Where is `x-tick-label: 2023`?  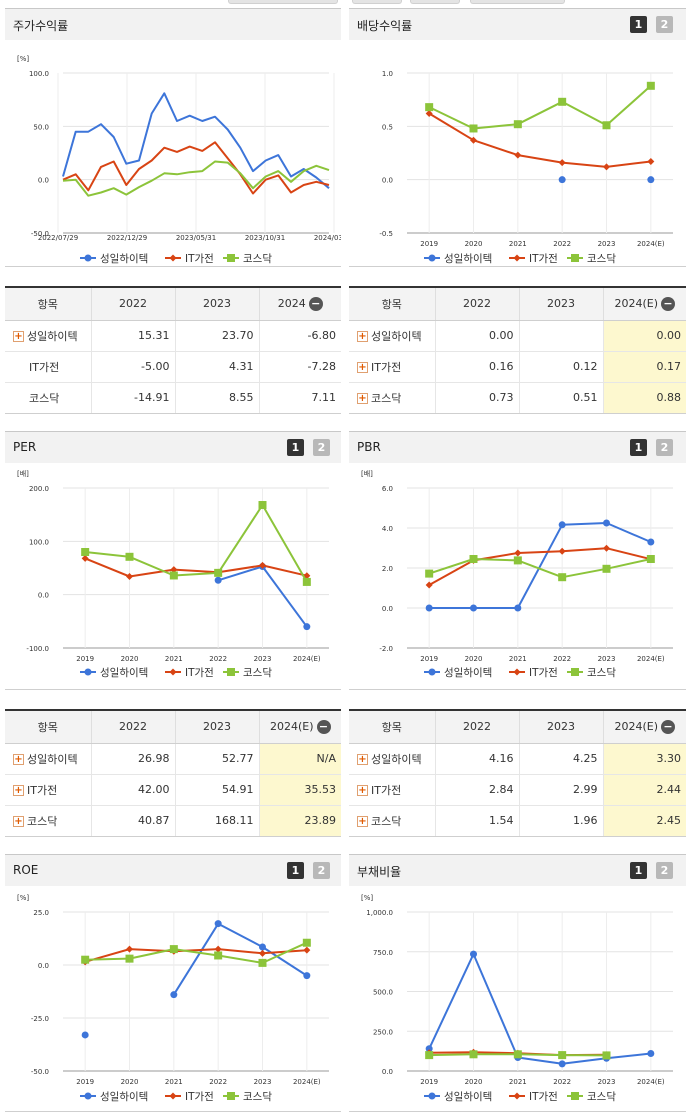 x-tick-label: 2023 is located at coordinates (607, 1082).